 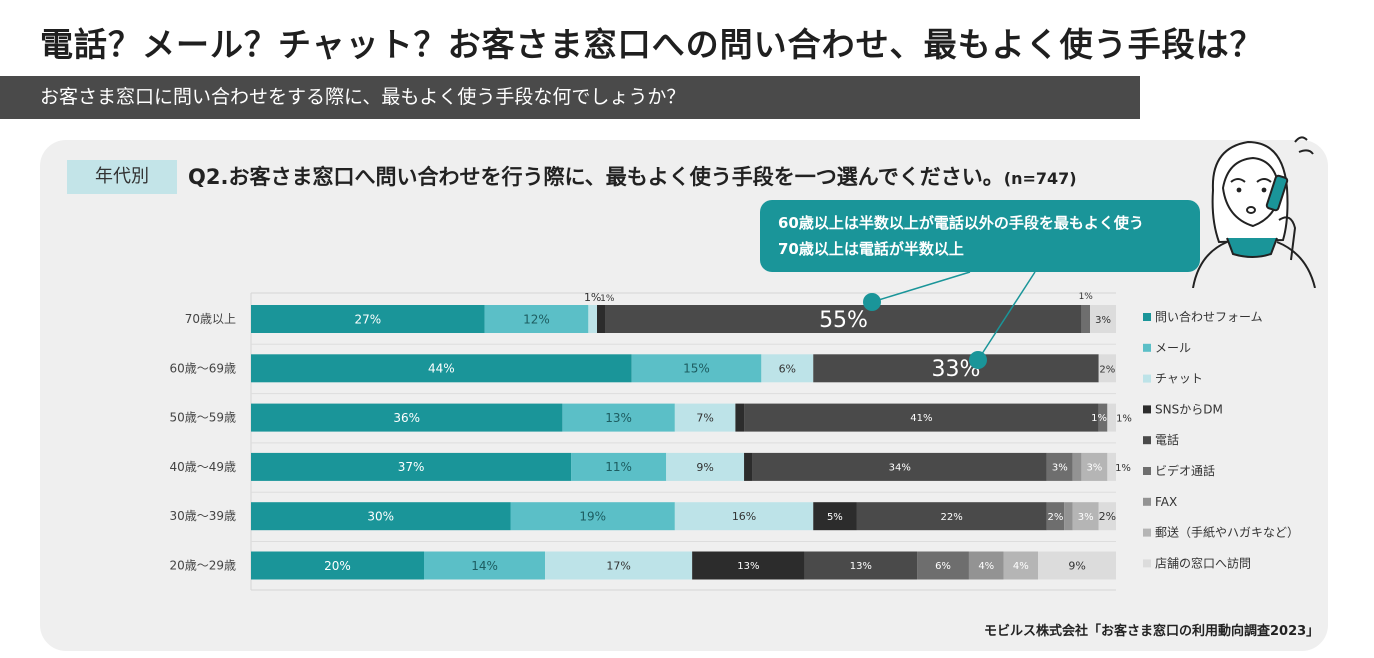 I want to click on data-label: 14%, so click(x=484, y=566).